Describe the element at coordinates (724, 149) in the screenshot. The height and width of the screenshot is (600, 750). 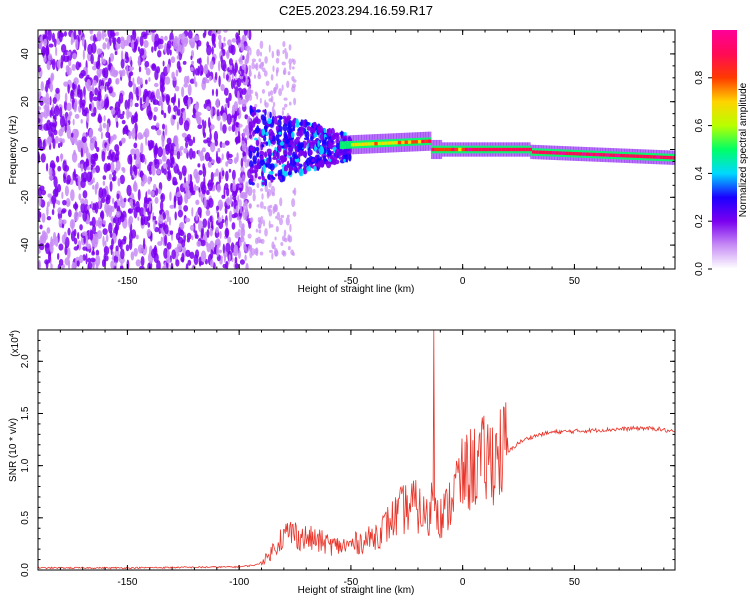
I see `colorbar-gradient` at that location.